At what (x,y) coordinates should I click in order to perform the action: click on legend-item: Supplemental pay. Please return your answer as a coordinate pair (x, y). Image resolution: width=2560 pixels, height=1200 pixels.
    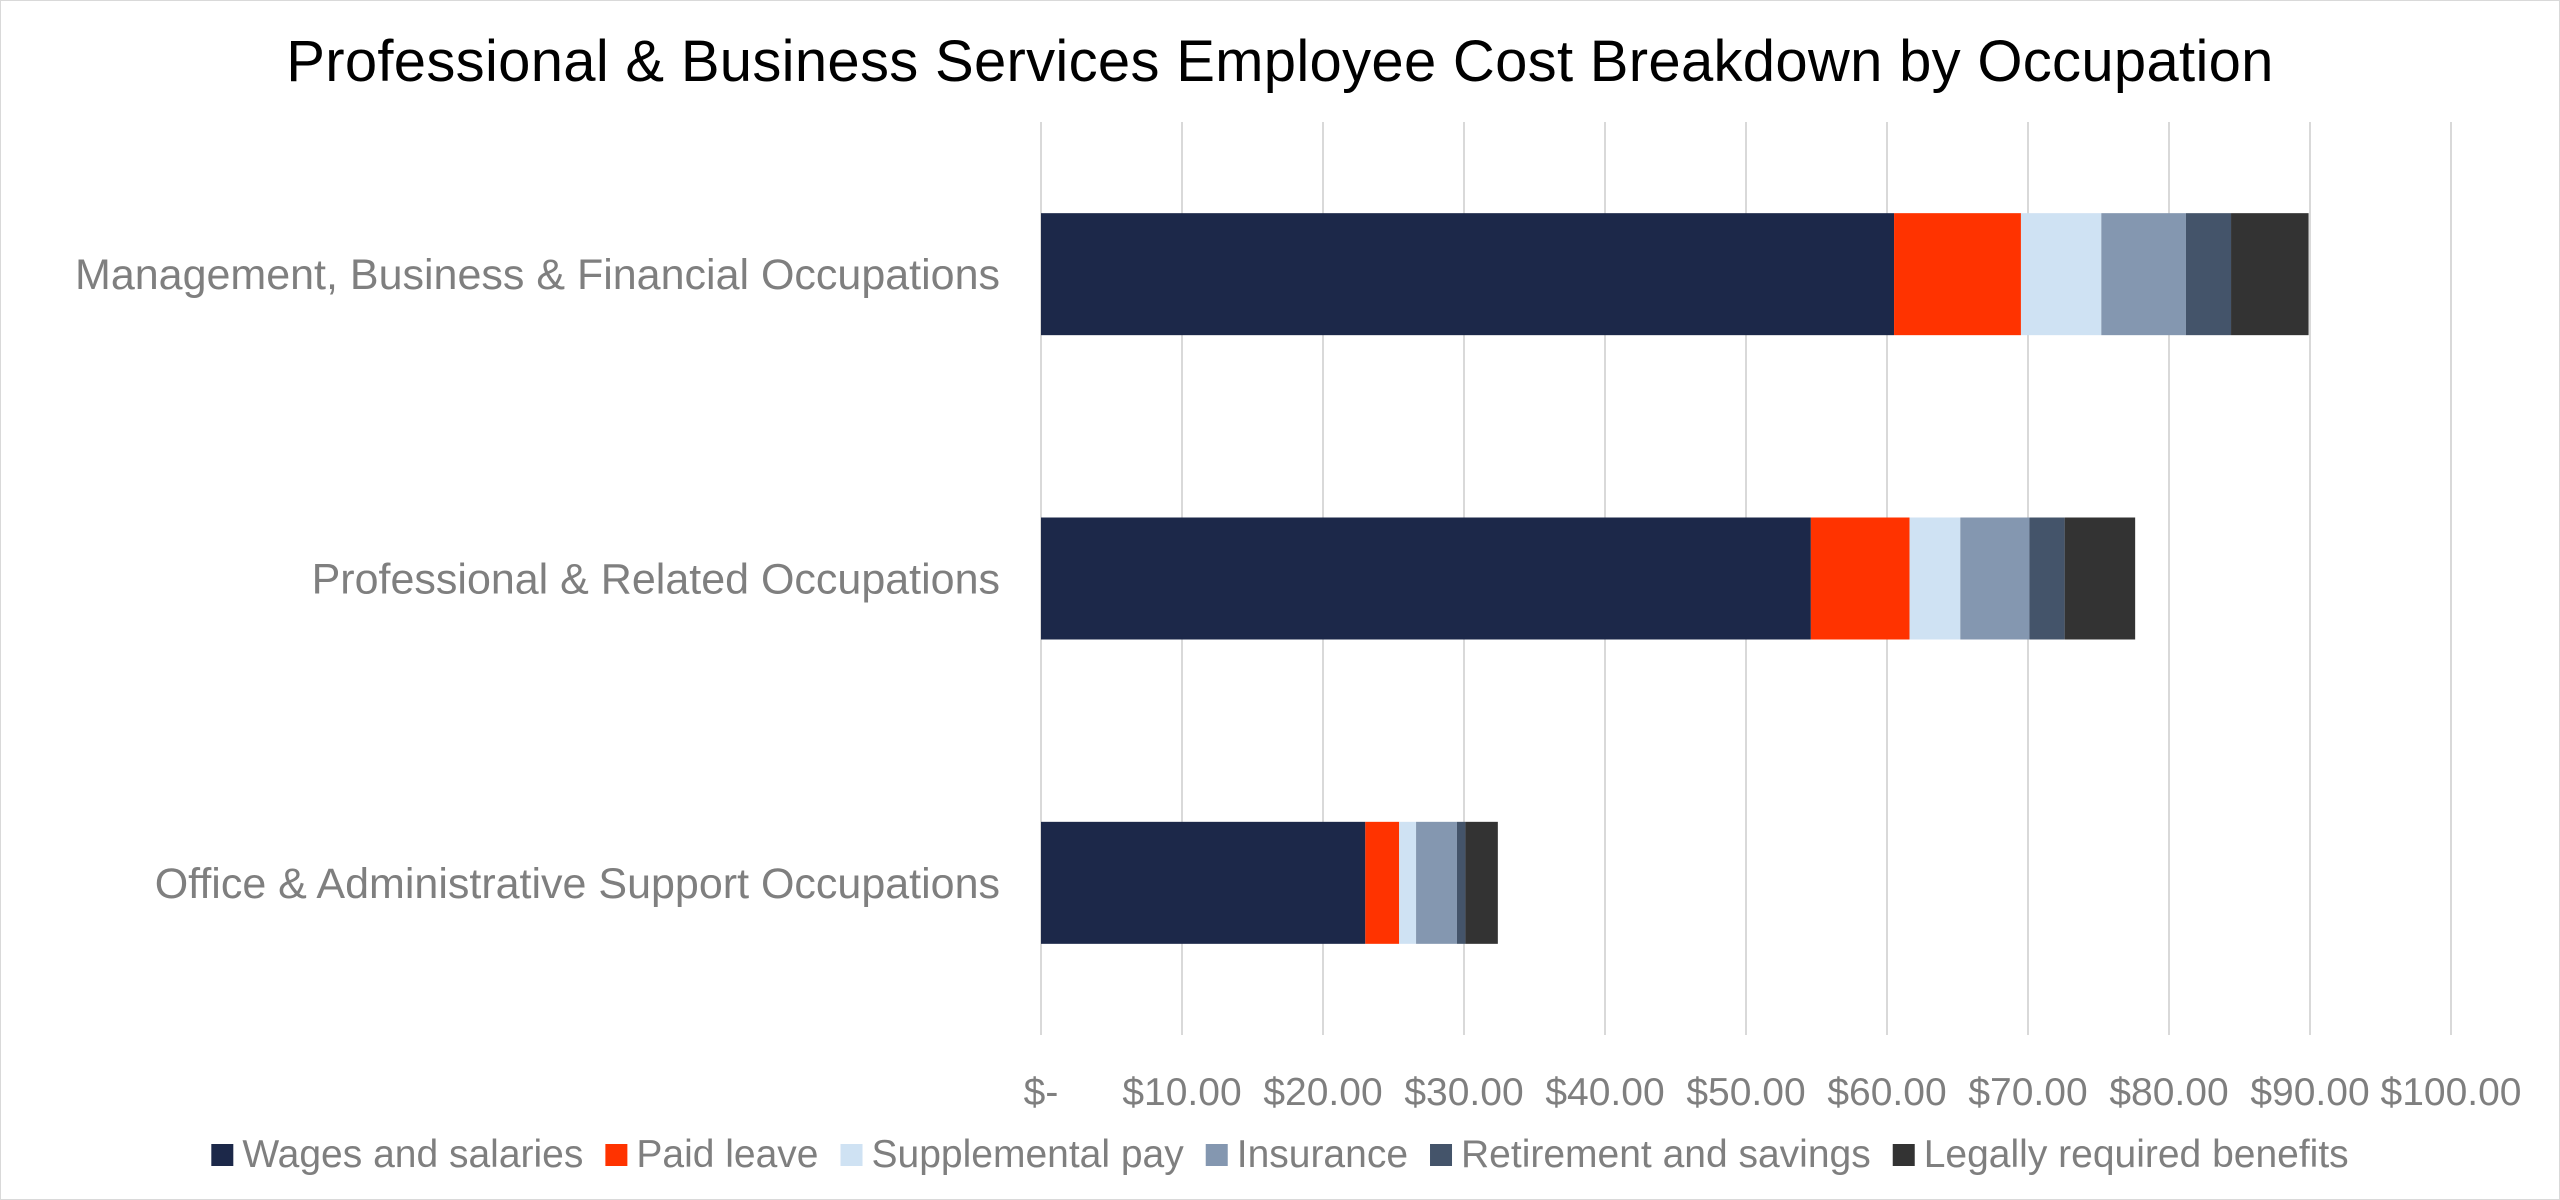
    Looking at the image, I should click on (1012, 1154).